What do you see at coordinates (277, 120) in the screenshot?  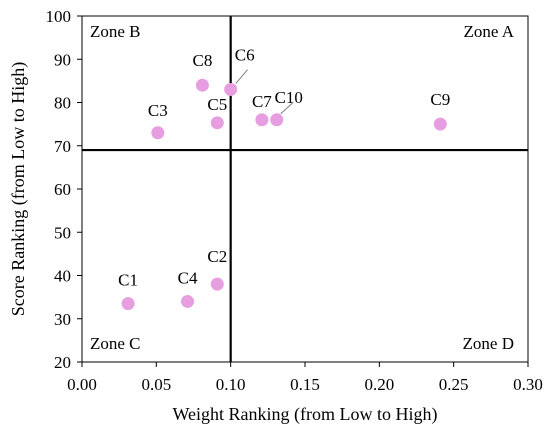 I see `data-point-c10` at bounding box center [277, 120].